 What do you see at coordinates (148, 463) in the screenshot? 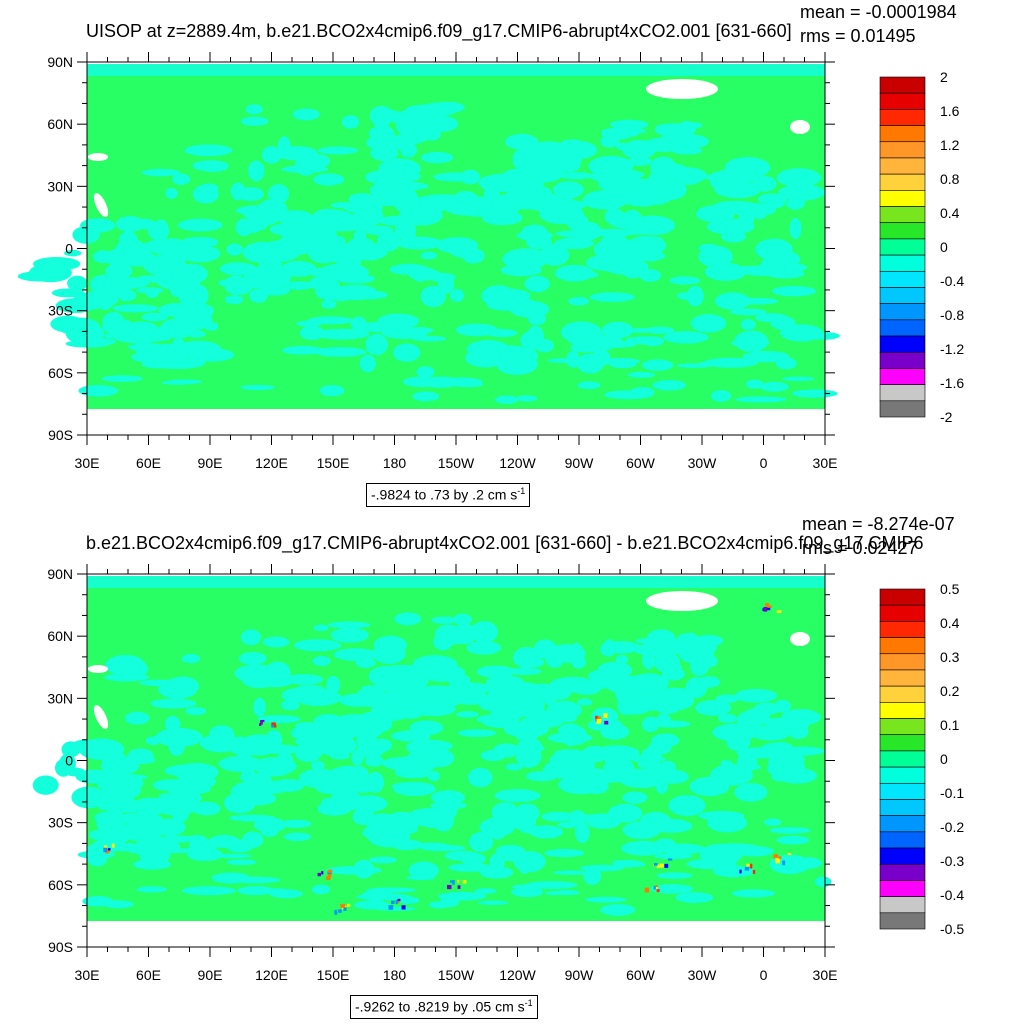
I see `x-tick-label: 60E` at bounding box center [148, 463].